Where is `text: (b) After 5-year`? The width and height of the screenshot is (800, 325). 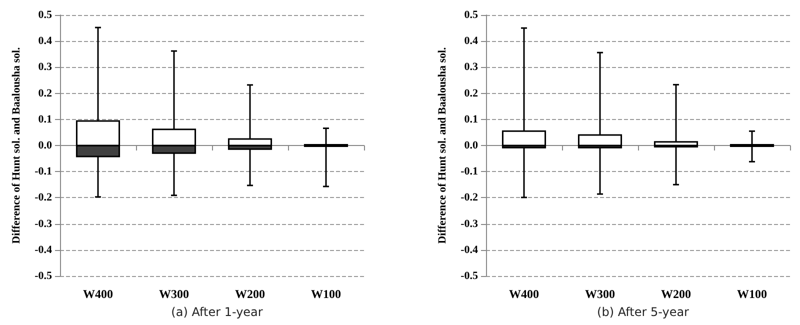
text: (b) After 5-year is located at coordinates (643, 312).